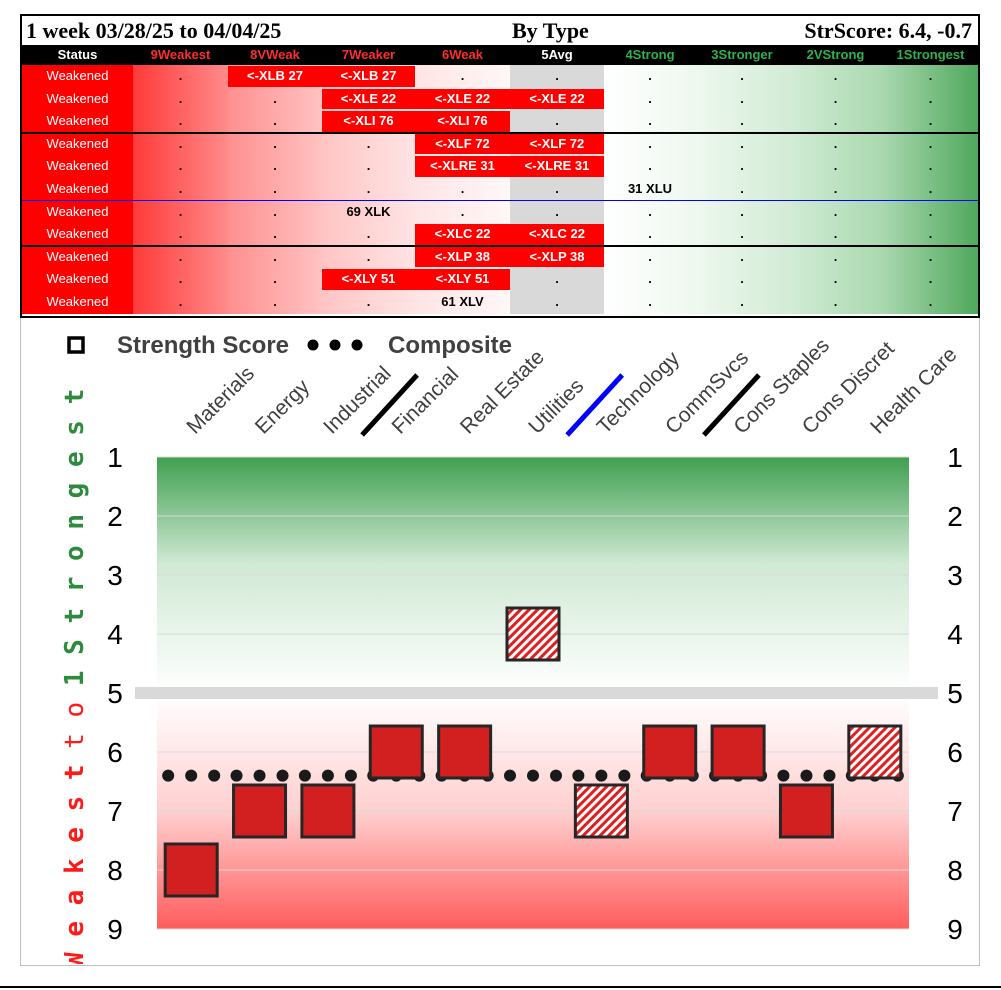  What do you see at coordinates (557, 144) in the screenshot?
I see `ticker-cell: <-XLF 72` at bounding box center [557, 144].